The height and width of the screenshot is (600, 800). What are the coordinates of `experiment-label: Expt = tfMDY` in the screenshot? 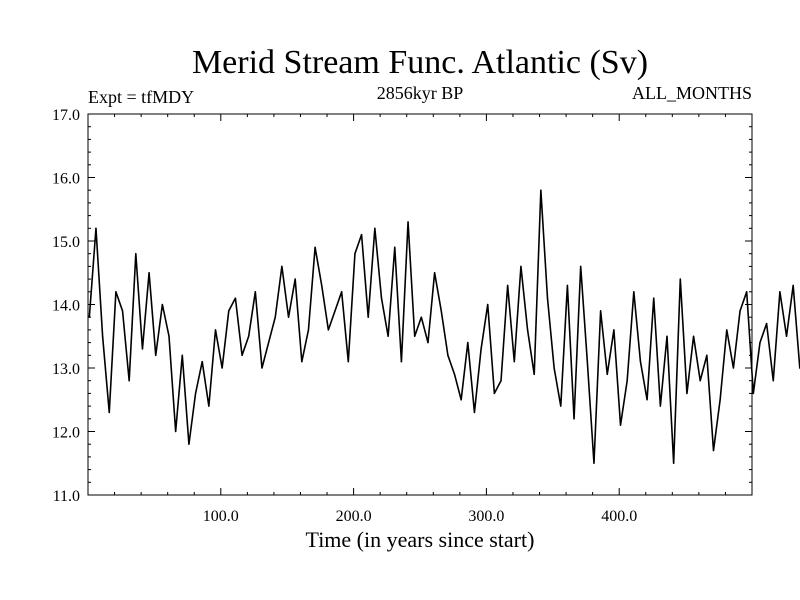 It's located at (141, 97).